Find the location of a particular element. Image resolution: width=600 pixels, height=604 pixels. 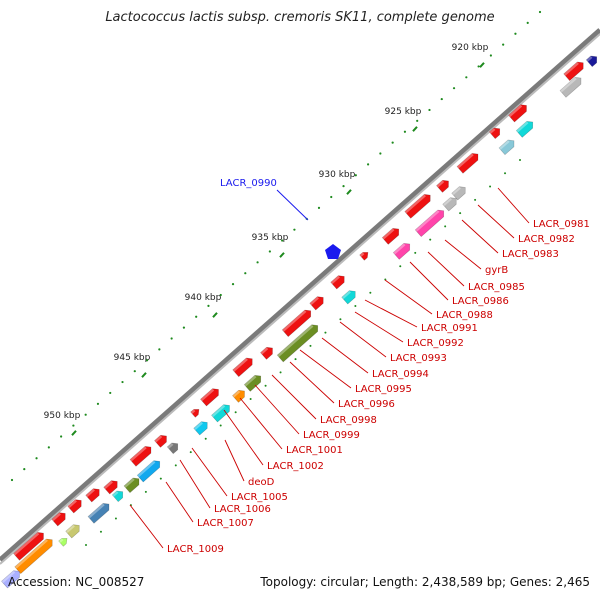

gene-label: LACR_0983 is located at coordinates (530, 254).